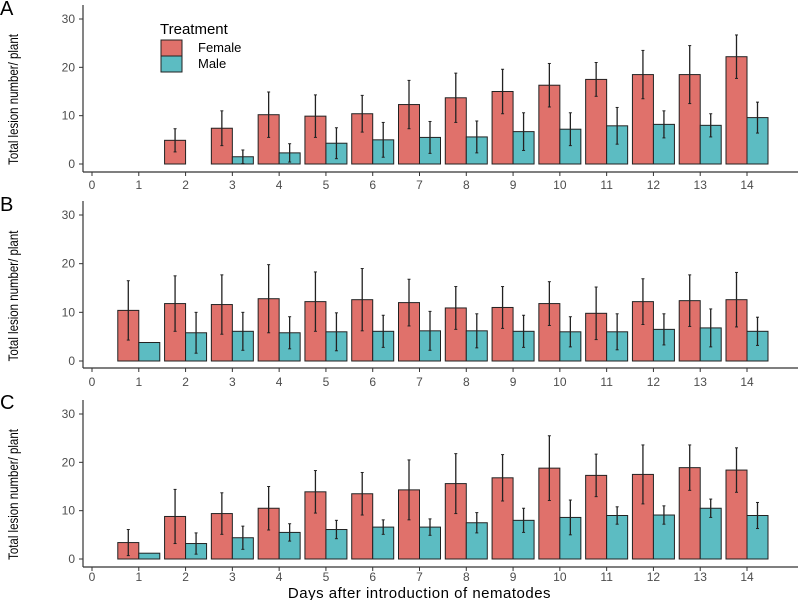 The image size is (800, 600). I want to click on legend-title: Treatment, so click(194, 29).